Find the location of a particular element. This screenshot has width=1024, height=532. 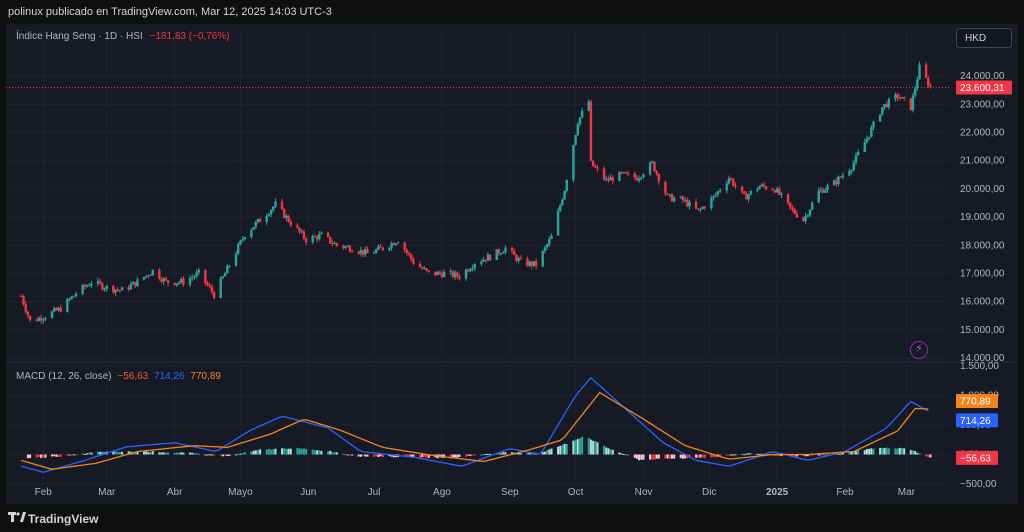

x-tick-label: Jul is located at coordinates (374, 492).